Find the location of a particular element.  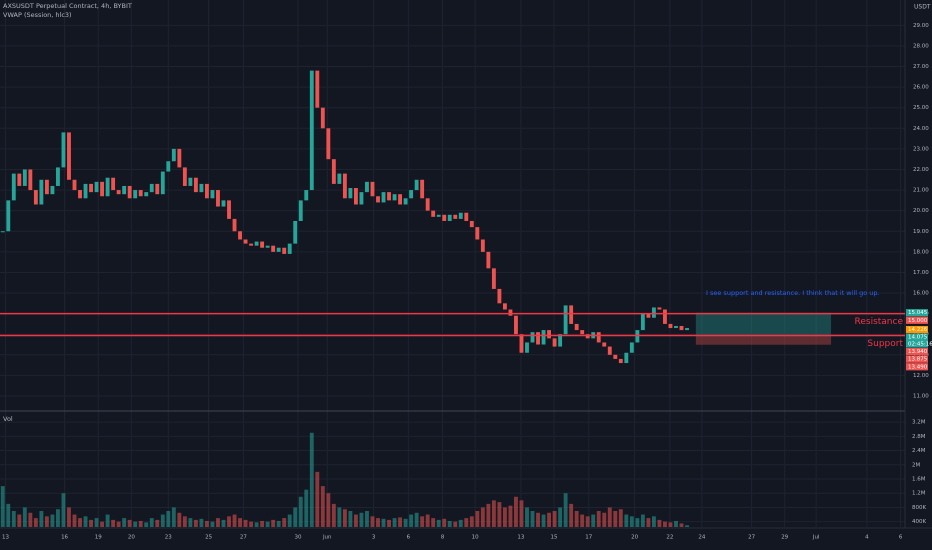

x-tick-label: 3 is located at coordinates (374, 538).